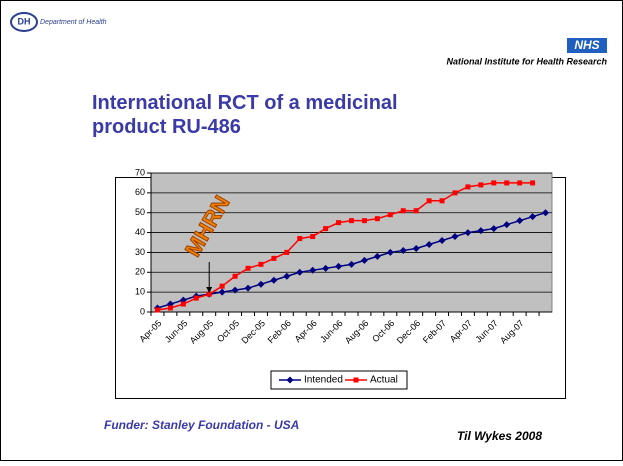  Describe the element at coordinates (209, 290) in the screenshot. I see `annotation-arrowhead` at that location.